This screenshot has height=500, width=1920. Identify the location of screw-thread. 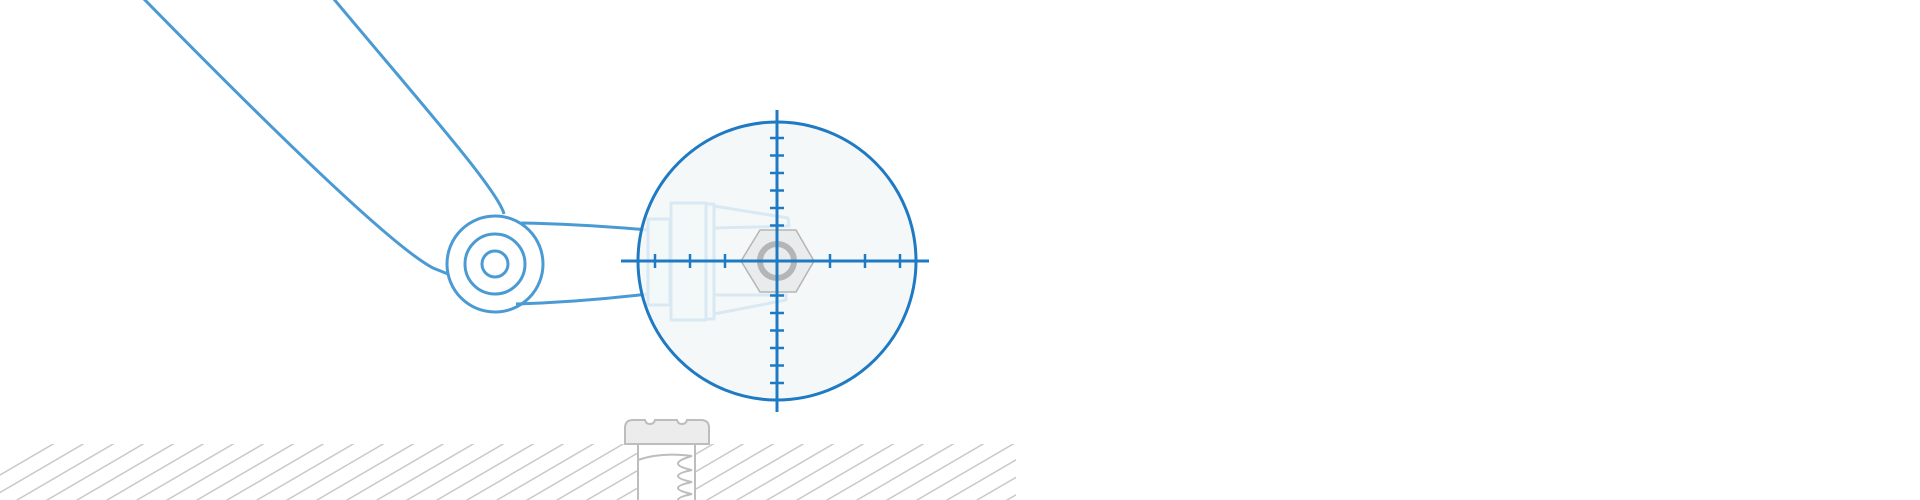
(665, 476).